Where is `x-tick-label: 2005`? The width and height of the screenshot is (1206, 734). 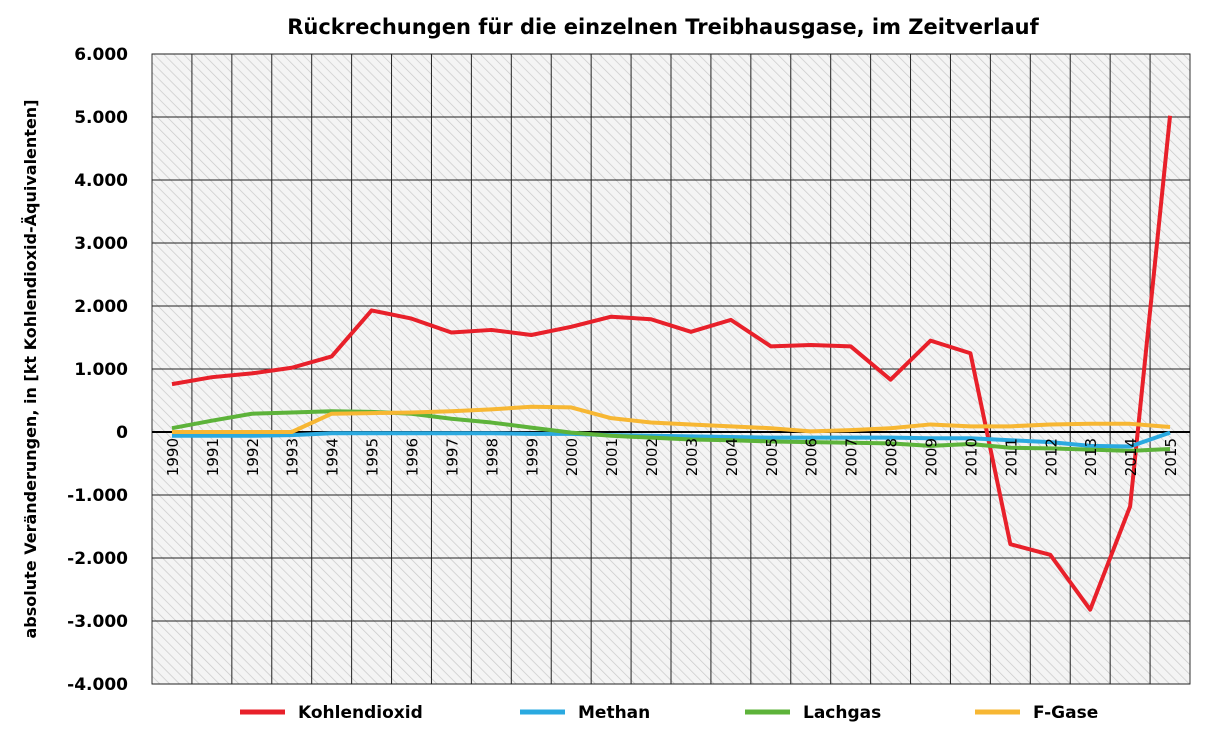
x-tick-label: 2005 is located at coordinates (772, 457).